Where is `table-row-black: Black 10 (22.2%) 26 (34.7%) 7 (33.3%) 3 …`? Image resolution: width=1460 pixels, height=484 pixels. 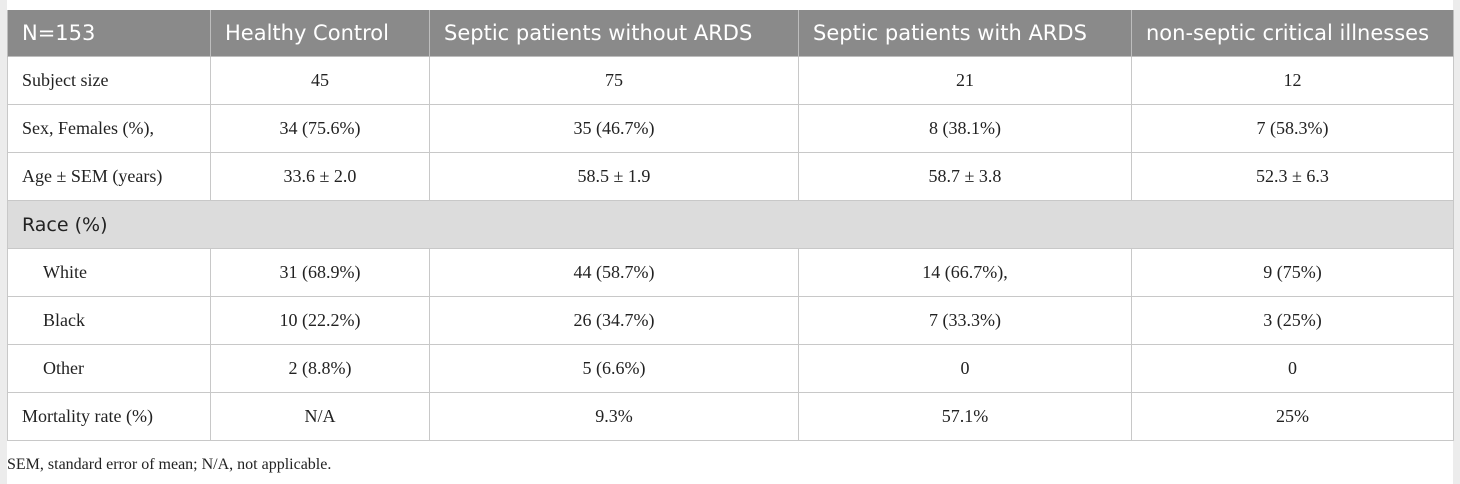 table-row-black: Black 10 (22.2%) 26 (34.7%) 7 (33.3%) 3 … is located at coordinates (730, 320).